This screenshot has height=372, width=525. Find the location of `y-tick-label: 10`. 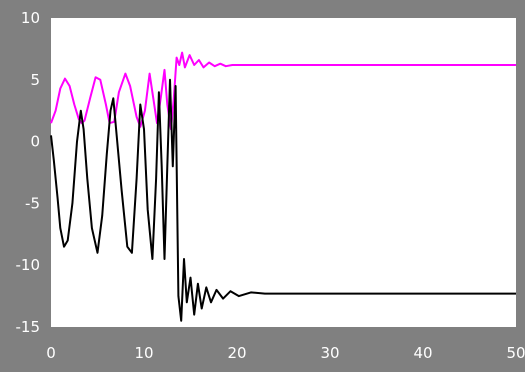

y-tick-label: 10 is located at coordinates (30, 18).